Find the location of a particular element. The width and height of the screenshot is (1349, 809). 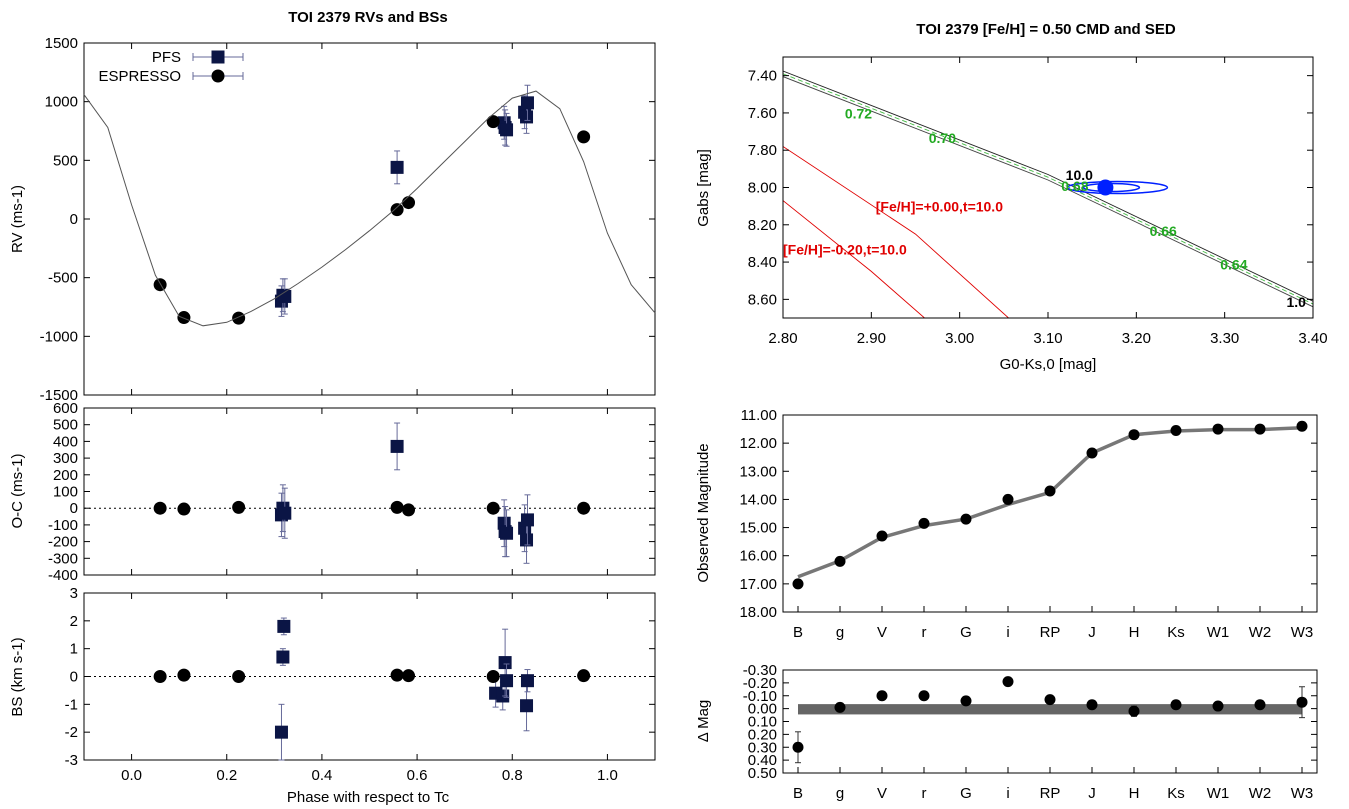

rv-ytick-label: 1000 is located at coordinates (61, 102).